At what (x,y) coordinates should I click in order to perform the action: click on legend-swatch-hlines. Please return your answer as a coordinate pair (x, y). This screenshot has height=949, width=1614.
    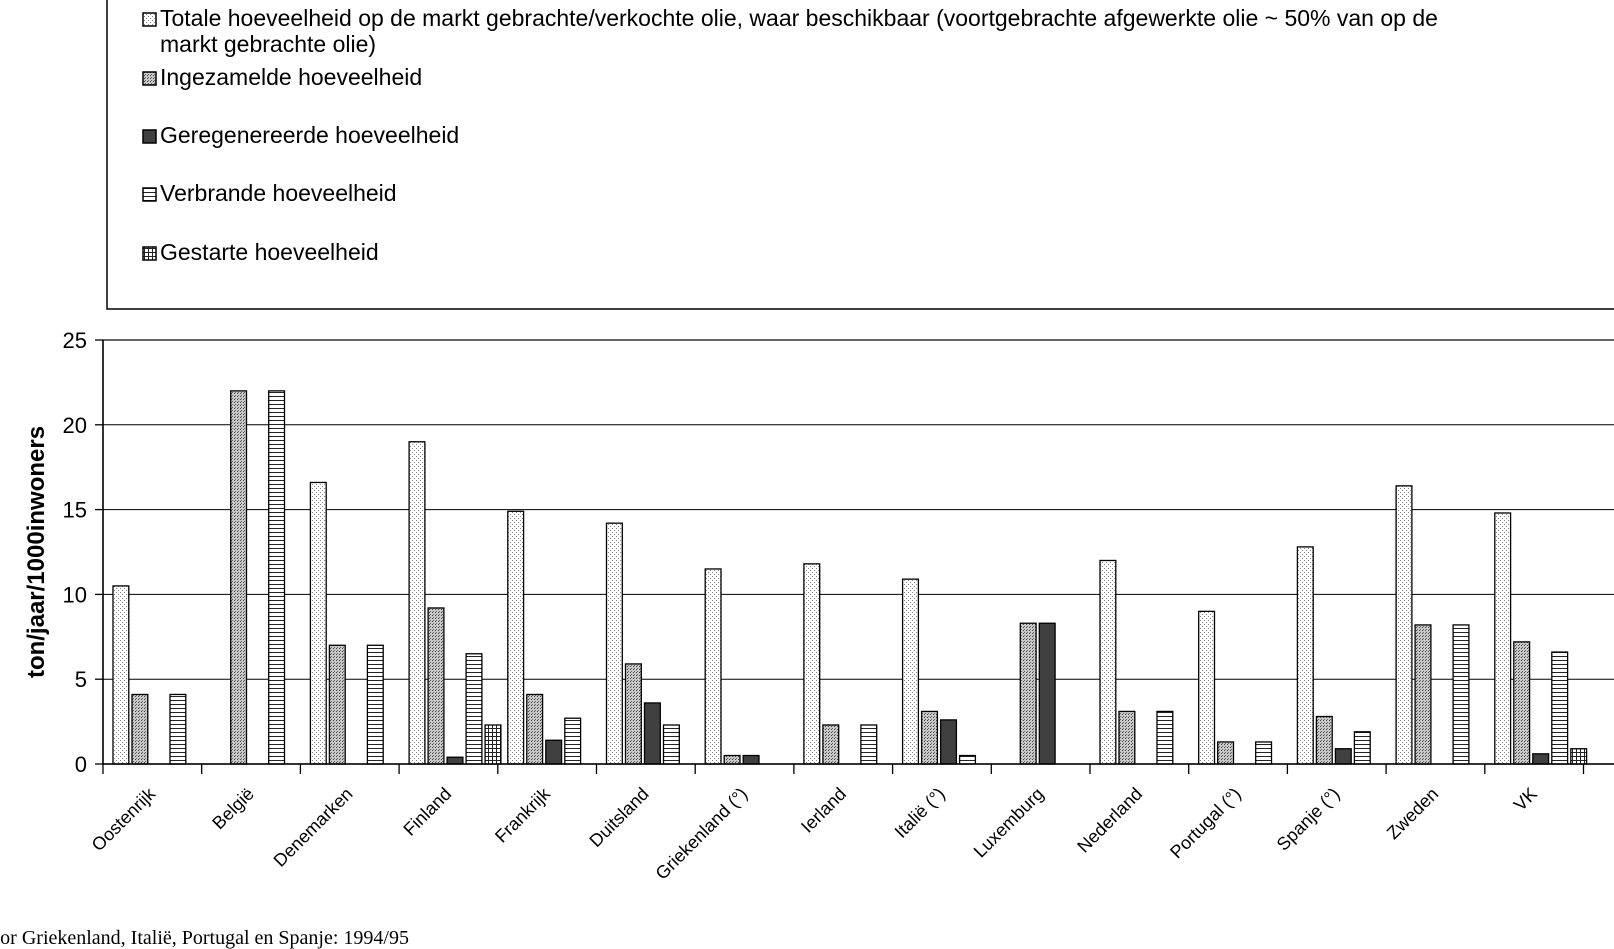
    Looking at the image, I should click on (149, 194).